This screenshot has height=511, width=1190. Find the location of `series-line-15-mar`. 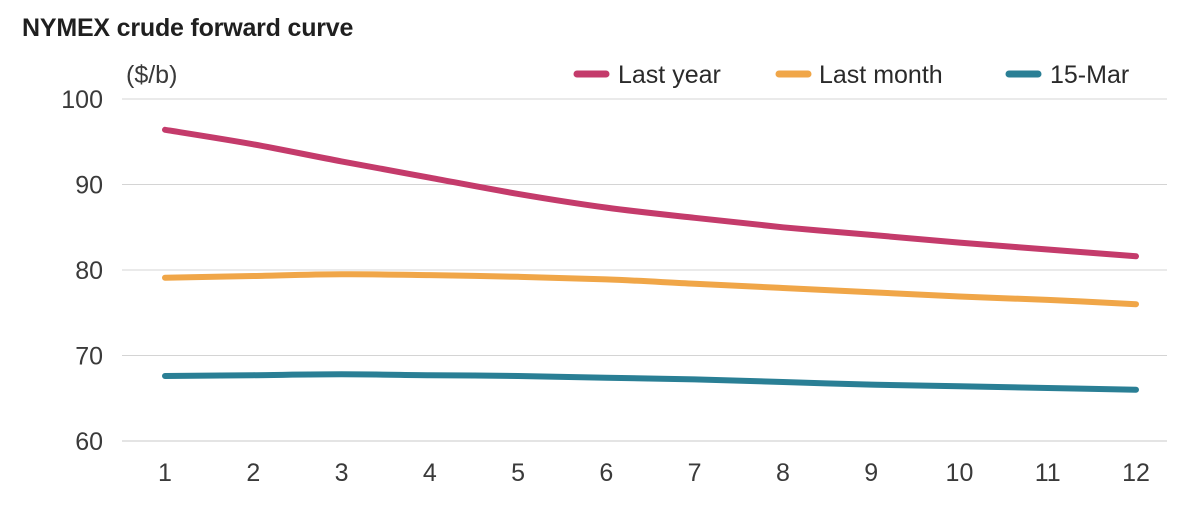

series-line-15-mar is located at coordinates (650, 382).